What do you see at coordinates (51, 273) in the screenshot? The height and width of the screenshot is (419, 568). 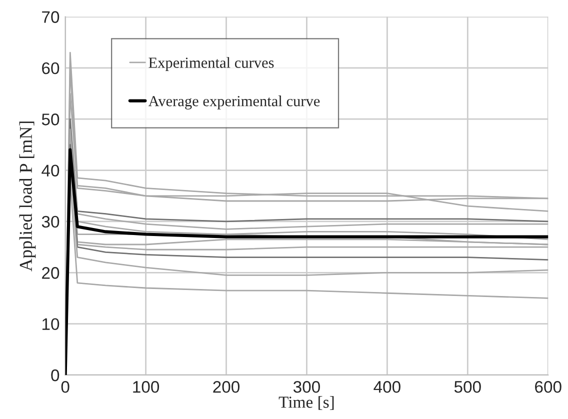 I see `y-tick-label: 20` at bounding box center [51, 273].